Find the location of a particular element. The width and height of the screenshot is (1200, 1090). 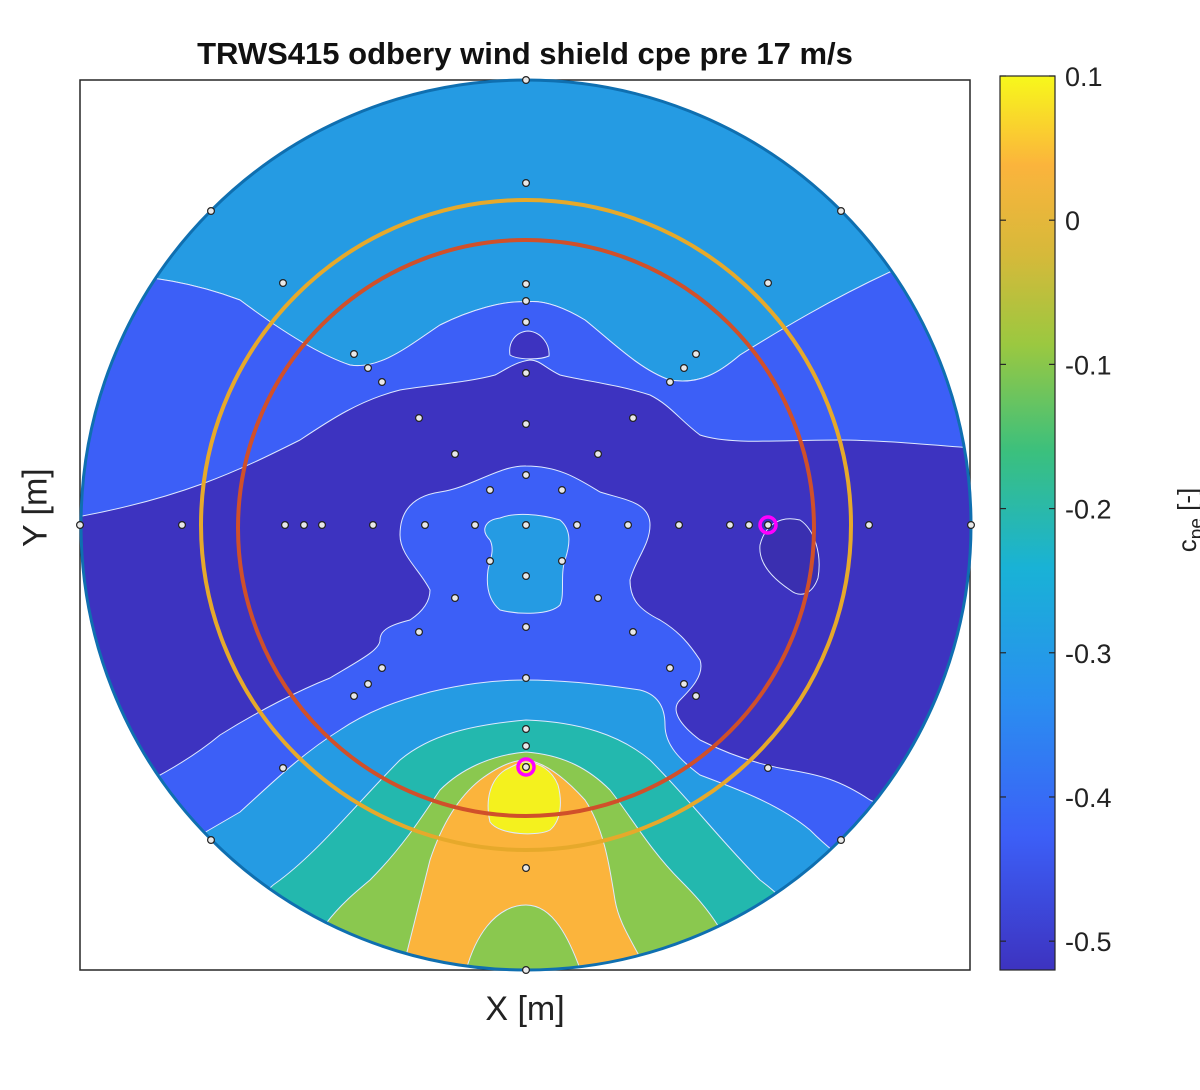

colorbar-label-unit: [-] is located at coordinates (1186, 503).